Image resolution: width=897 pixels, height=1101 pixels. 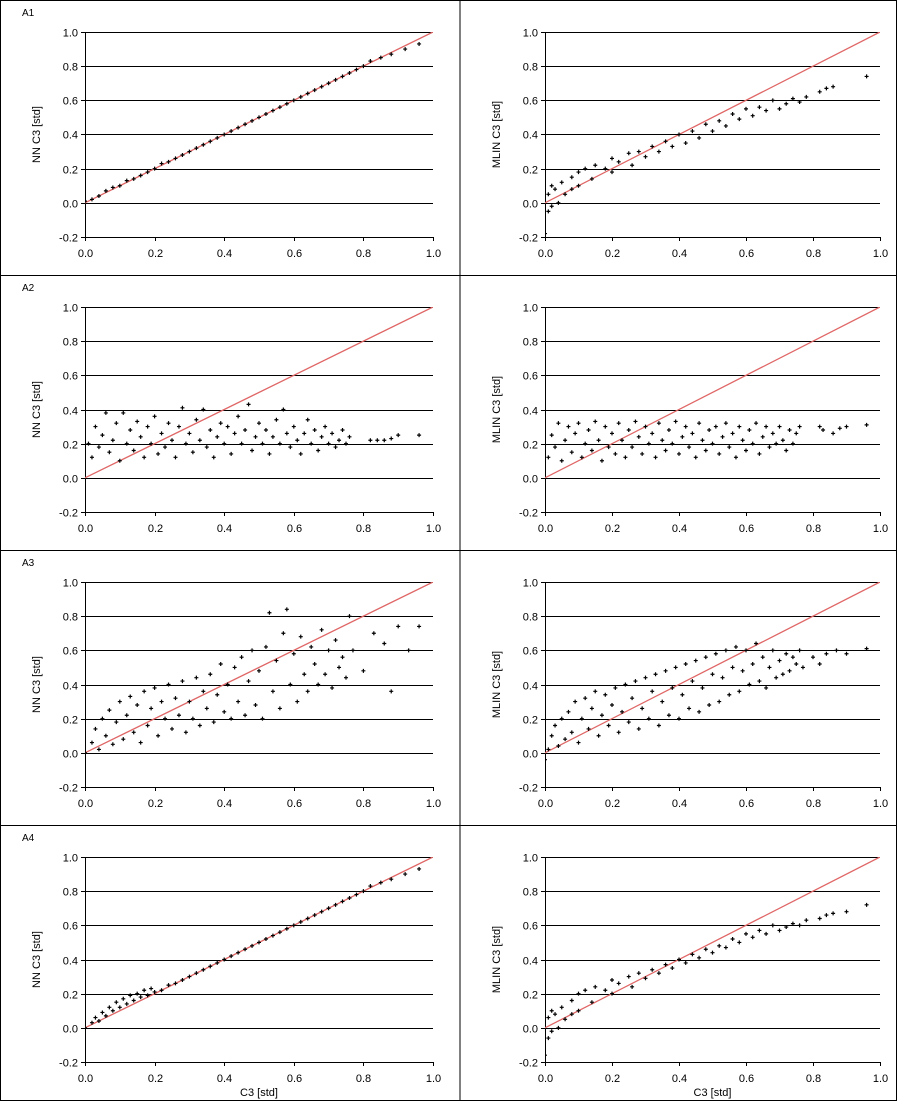 What do you see at coordinates (70, 962) in the screenshot?
I see `y-tick-label: 0.4` at bounding box center [70, 962].